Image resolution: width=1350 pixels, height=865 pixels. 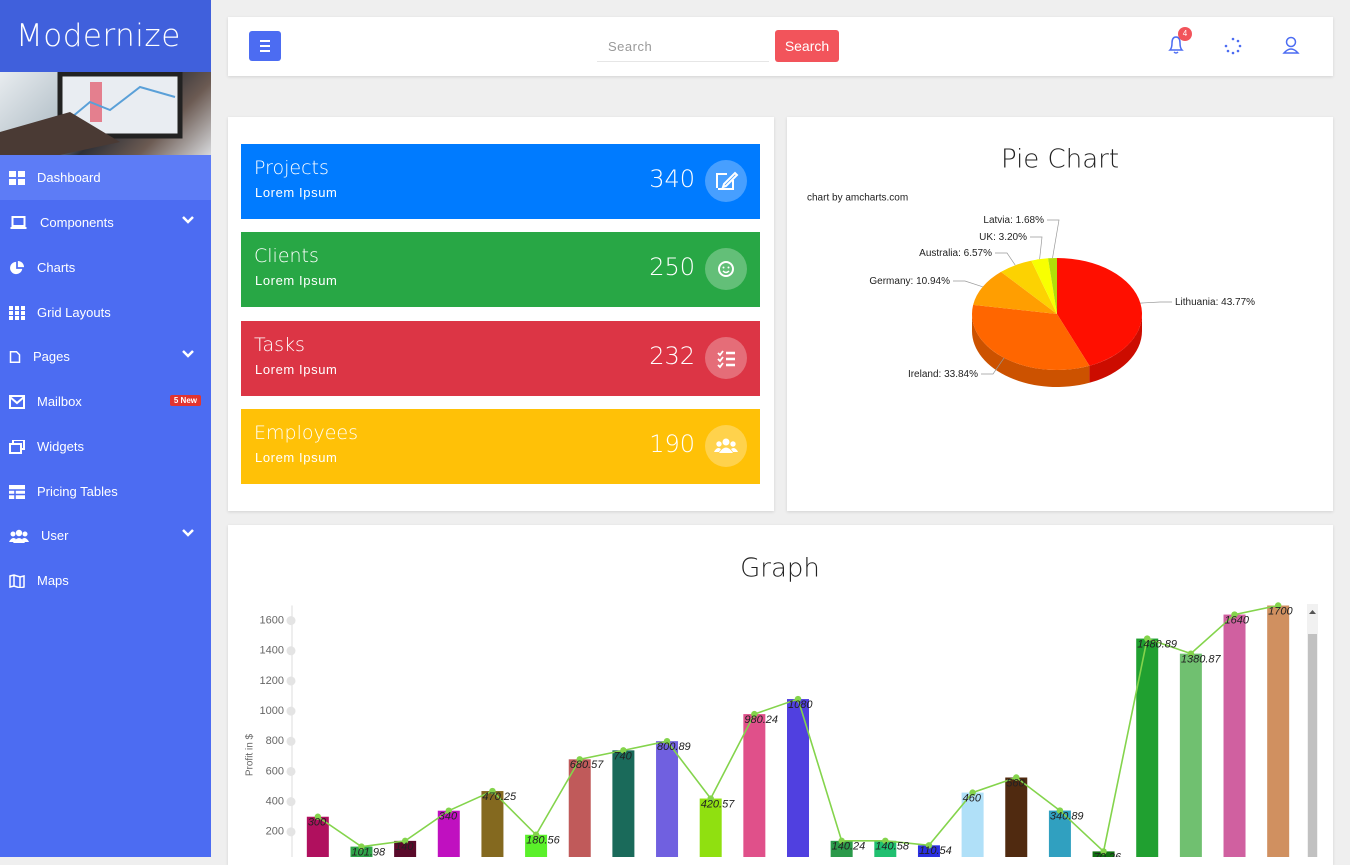 I want to click on pie-label-value: 10.94%, so click(x=933, y=281).